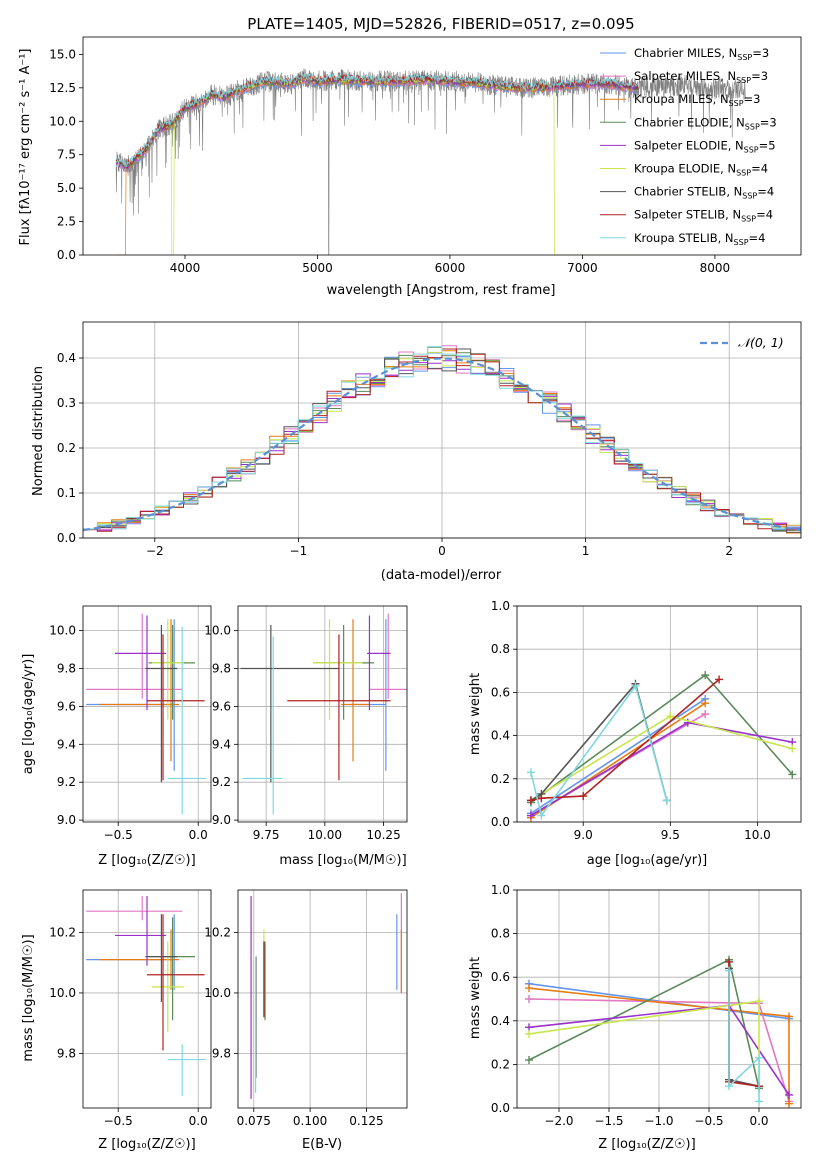 This screenshot has width=819, height=1170. What do you see at coordinates (500, 779) in the screenshot?
I see `y-tick-label: 0.2` at bounding box center [500, 779].